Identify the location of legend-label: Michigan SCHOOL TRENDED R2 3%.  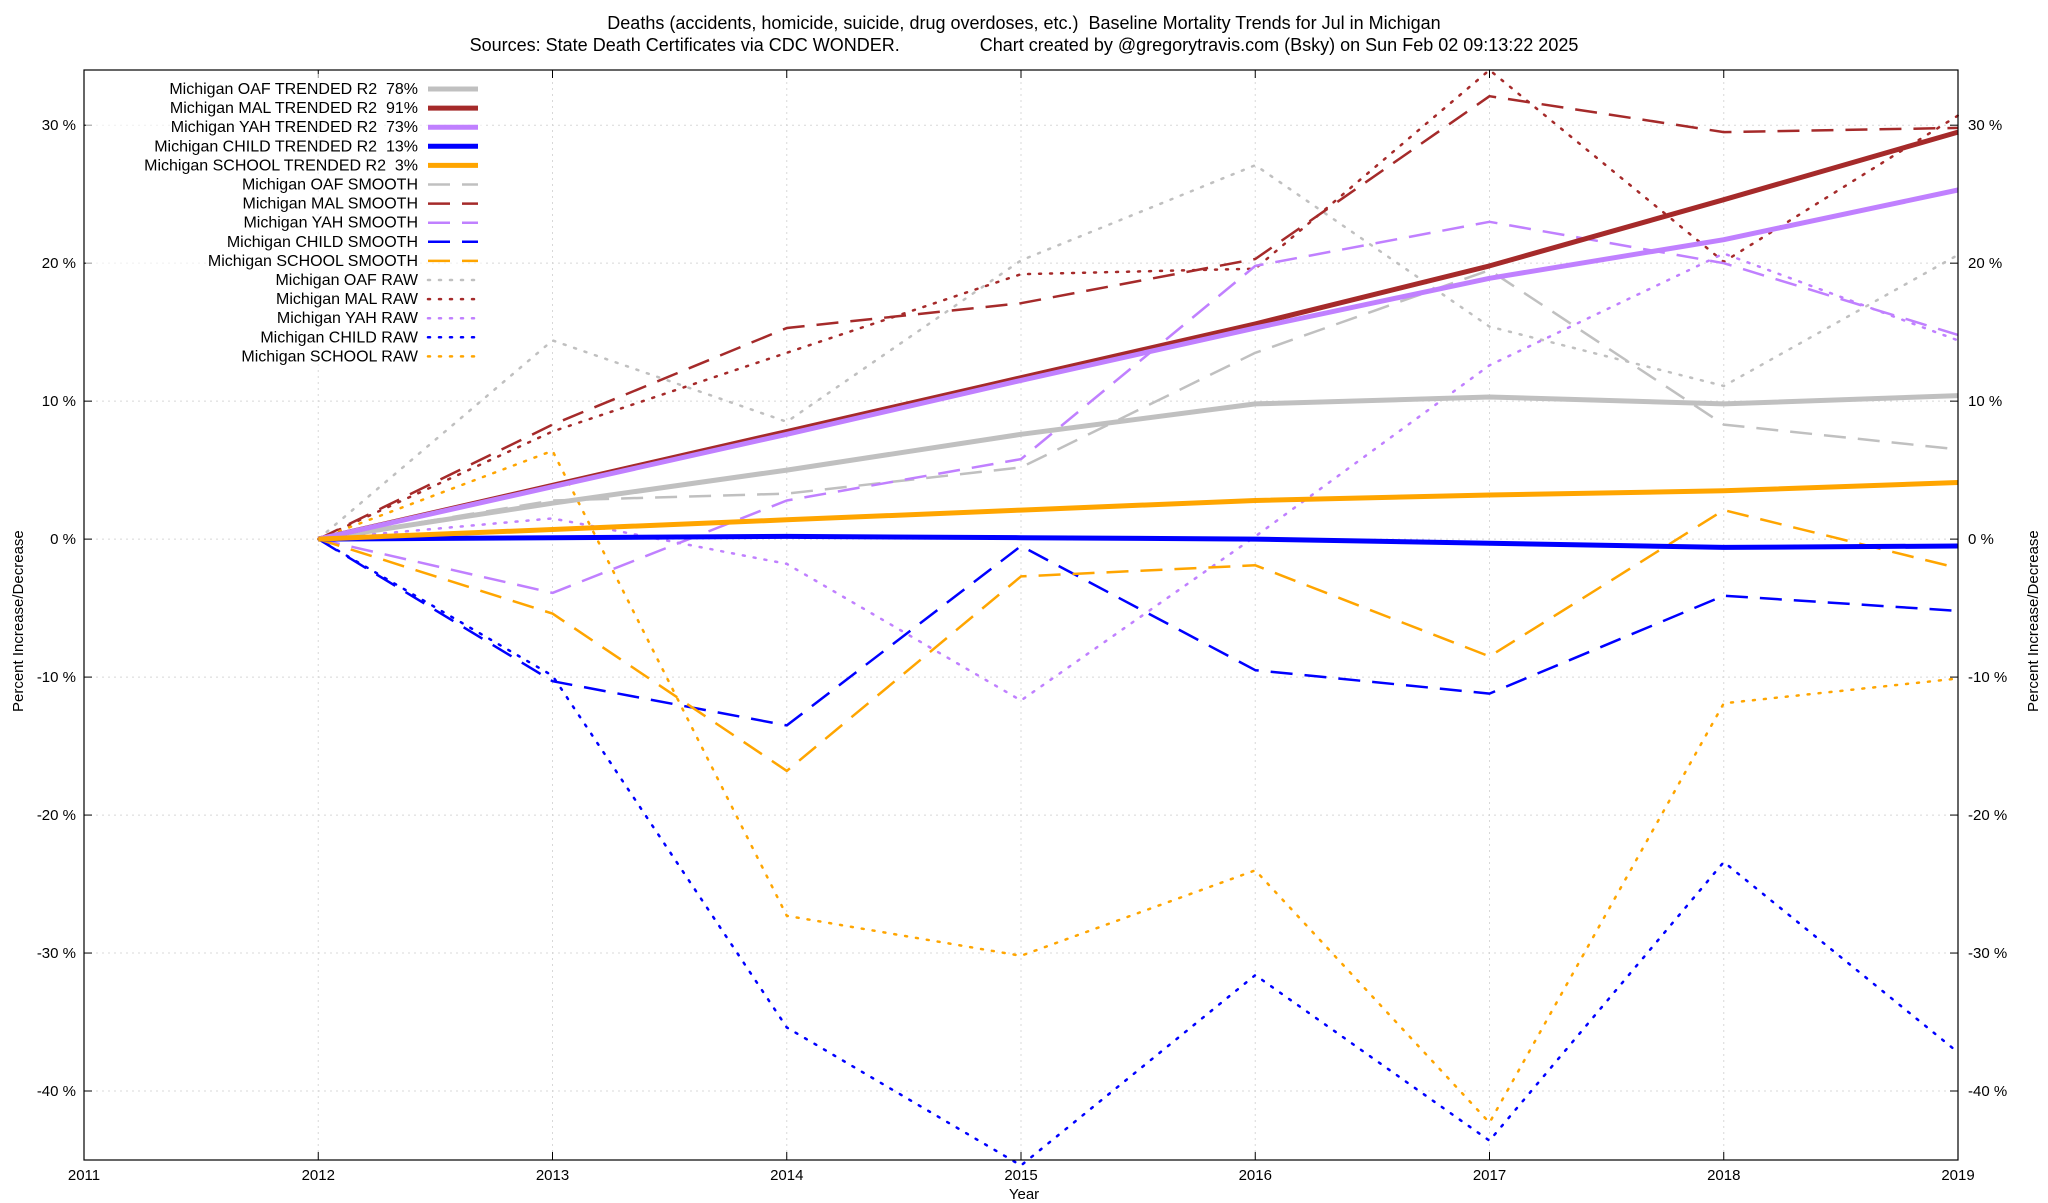
(281, 165).